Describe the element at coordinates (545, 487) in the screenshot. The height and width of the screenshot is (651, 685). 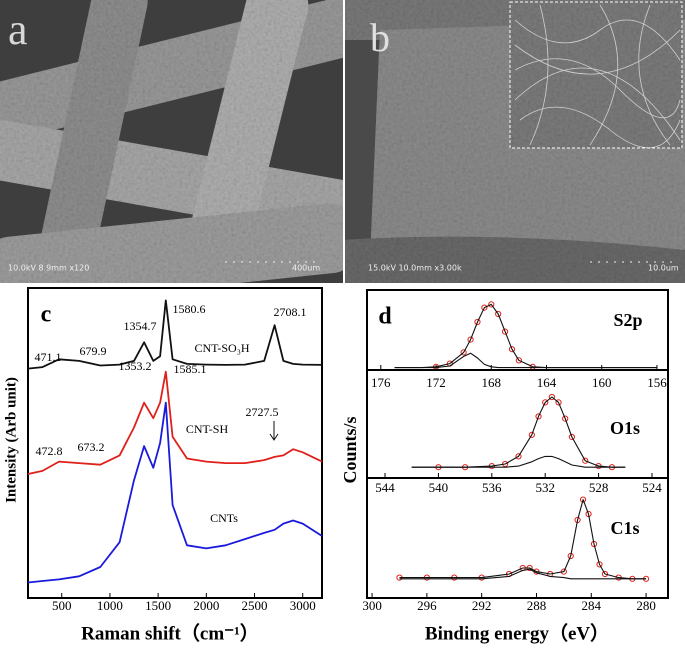
I see `x-tick-label: 532` at that location.